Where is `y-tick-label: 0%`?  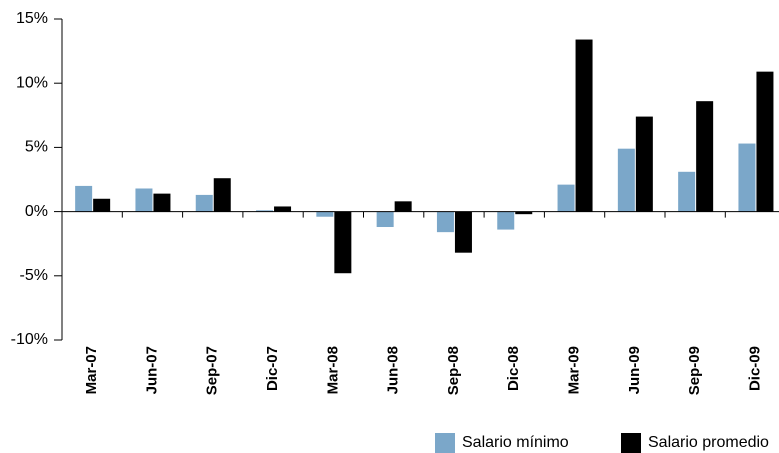
y-tick-label: 0% is located at coordinates (36, 211).